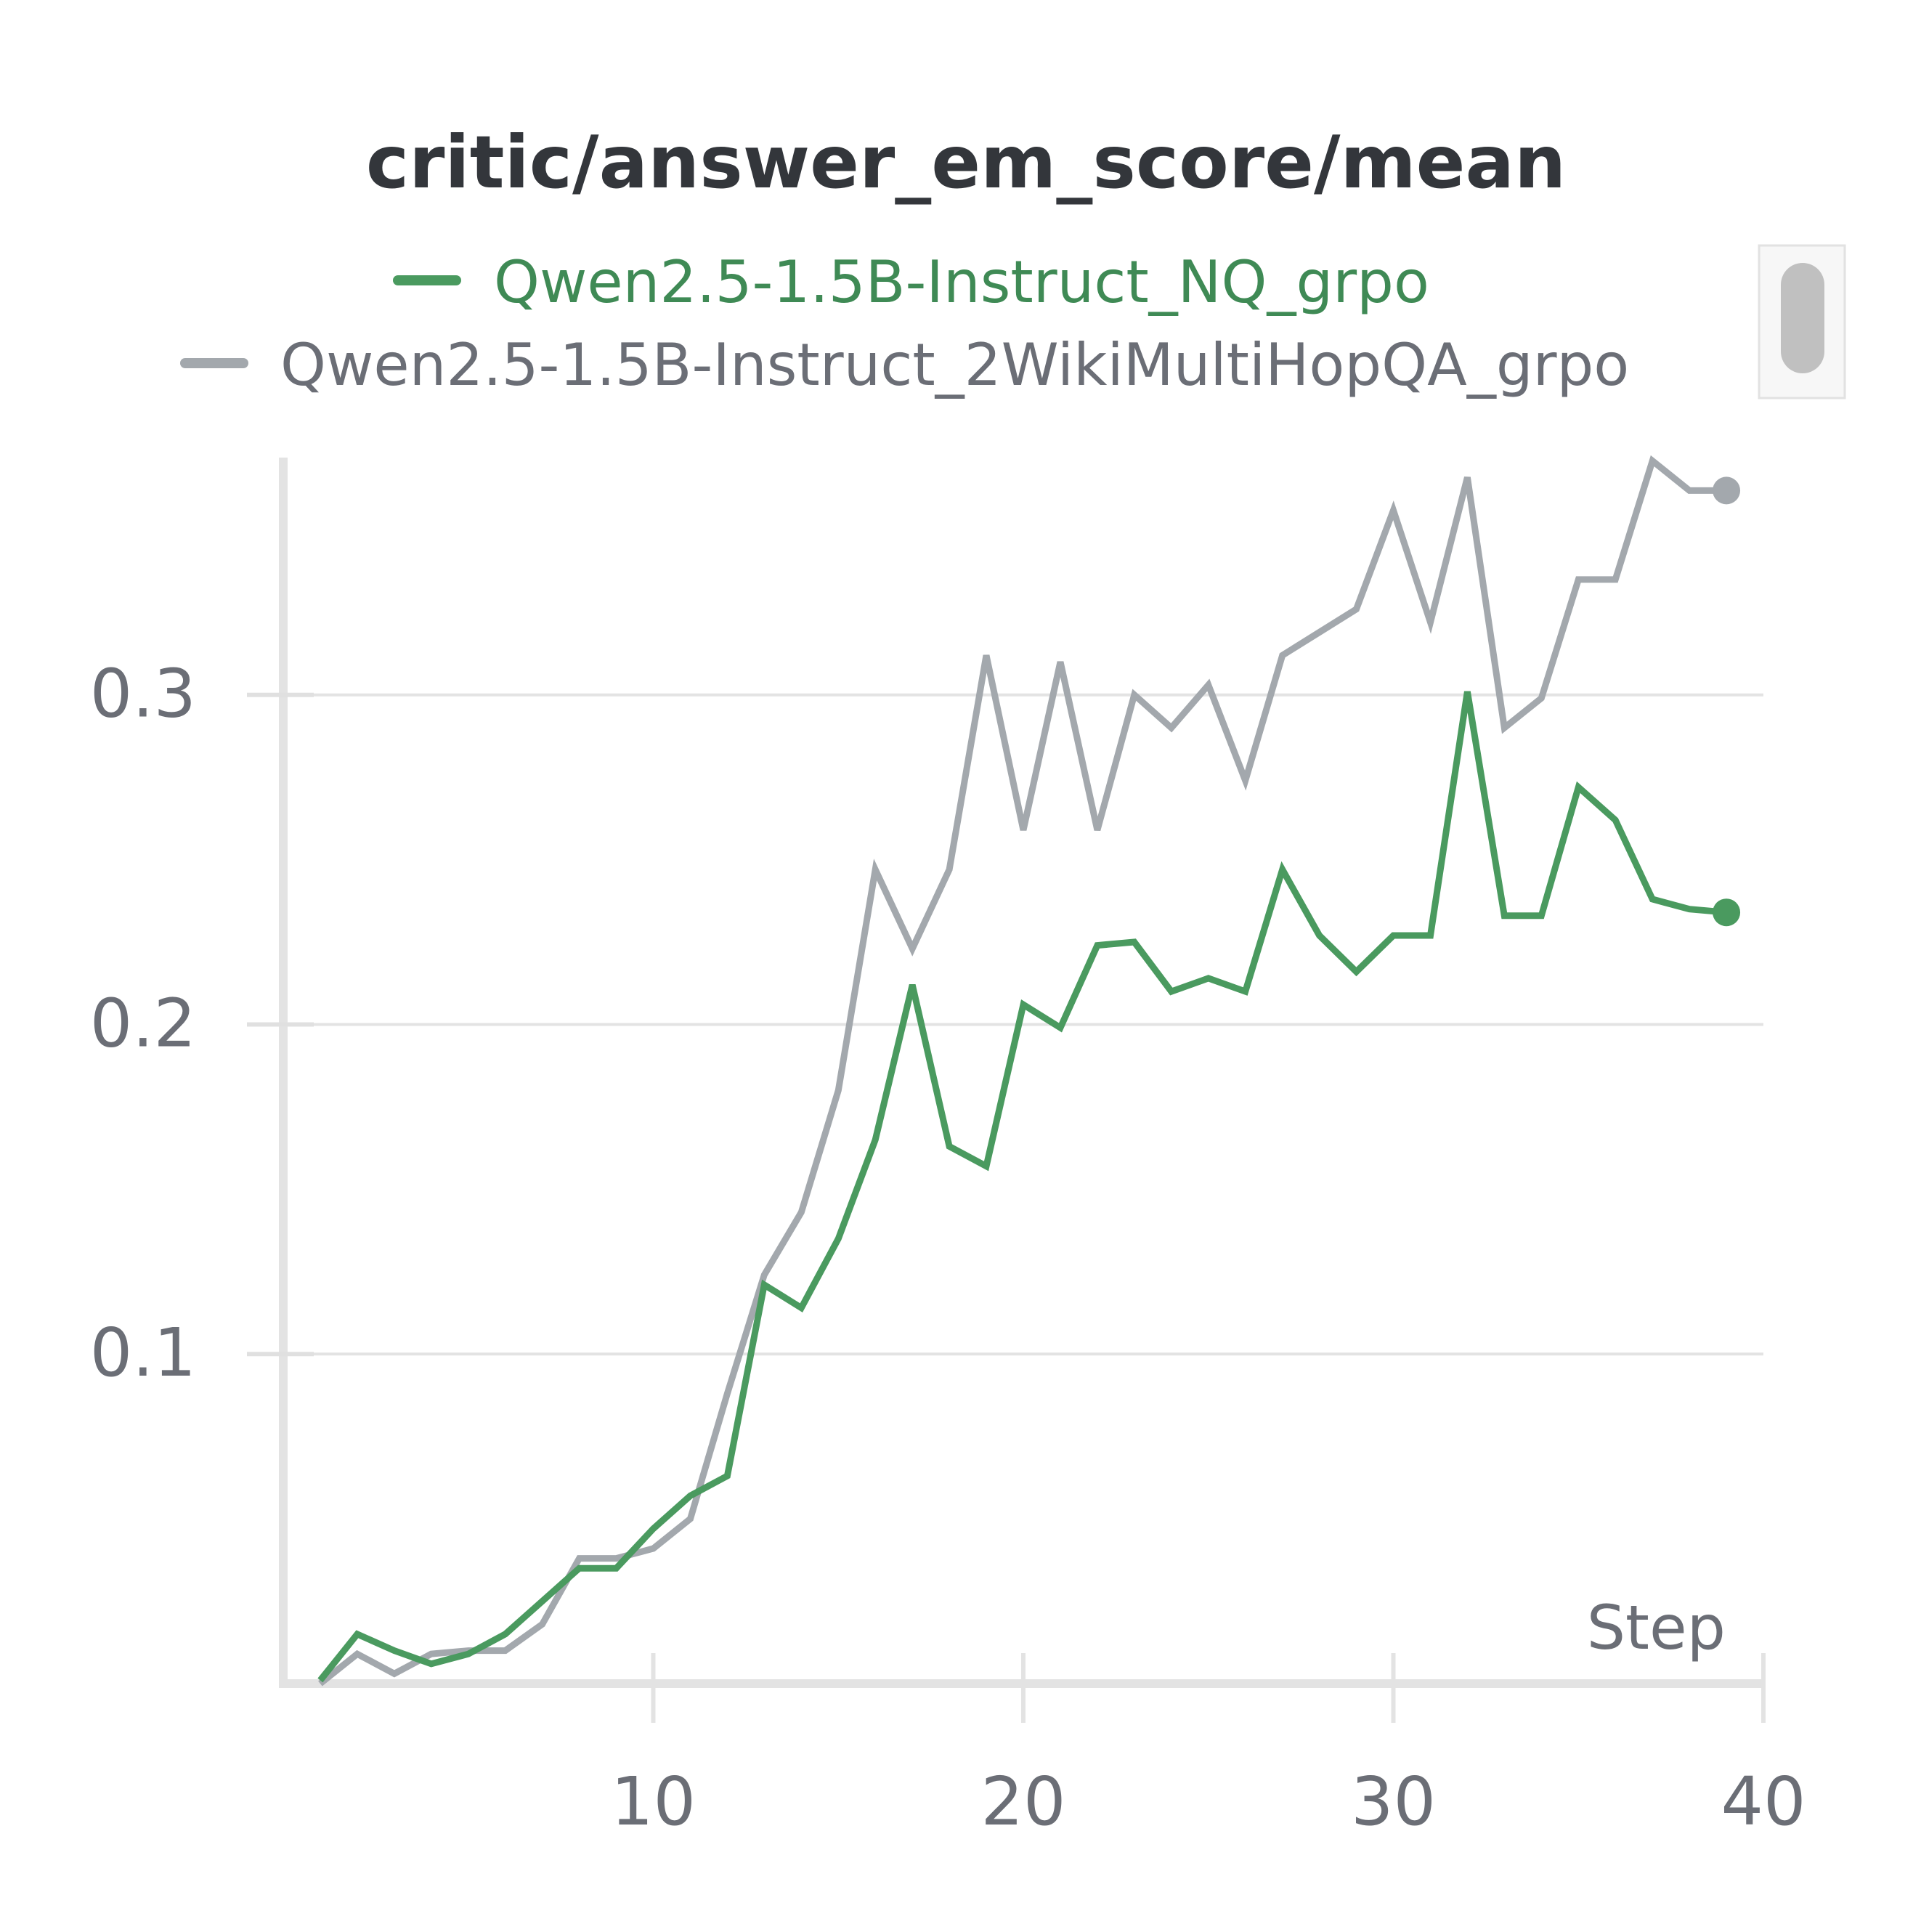 The height and width of the screenshot is (1932, 1929). What do you see at coordinates (202, 1023) in the screenshot?
I see `y-axis-ticks: 0.1 0.2 0.3` at bounding box center [202, 1023].